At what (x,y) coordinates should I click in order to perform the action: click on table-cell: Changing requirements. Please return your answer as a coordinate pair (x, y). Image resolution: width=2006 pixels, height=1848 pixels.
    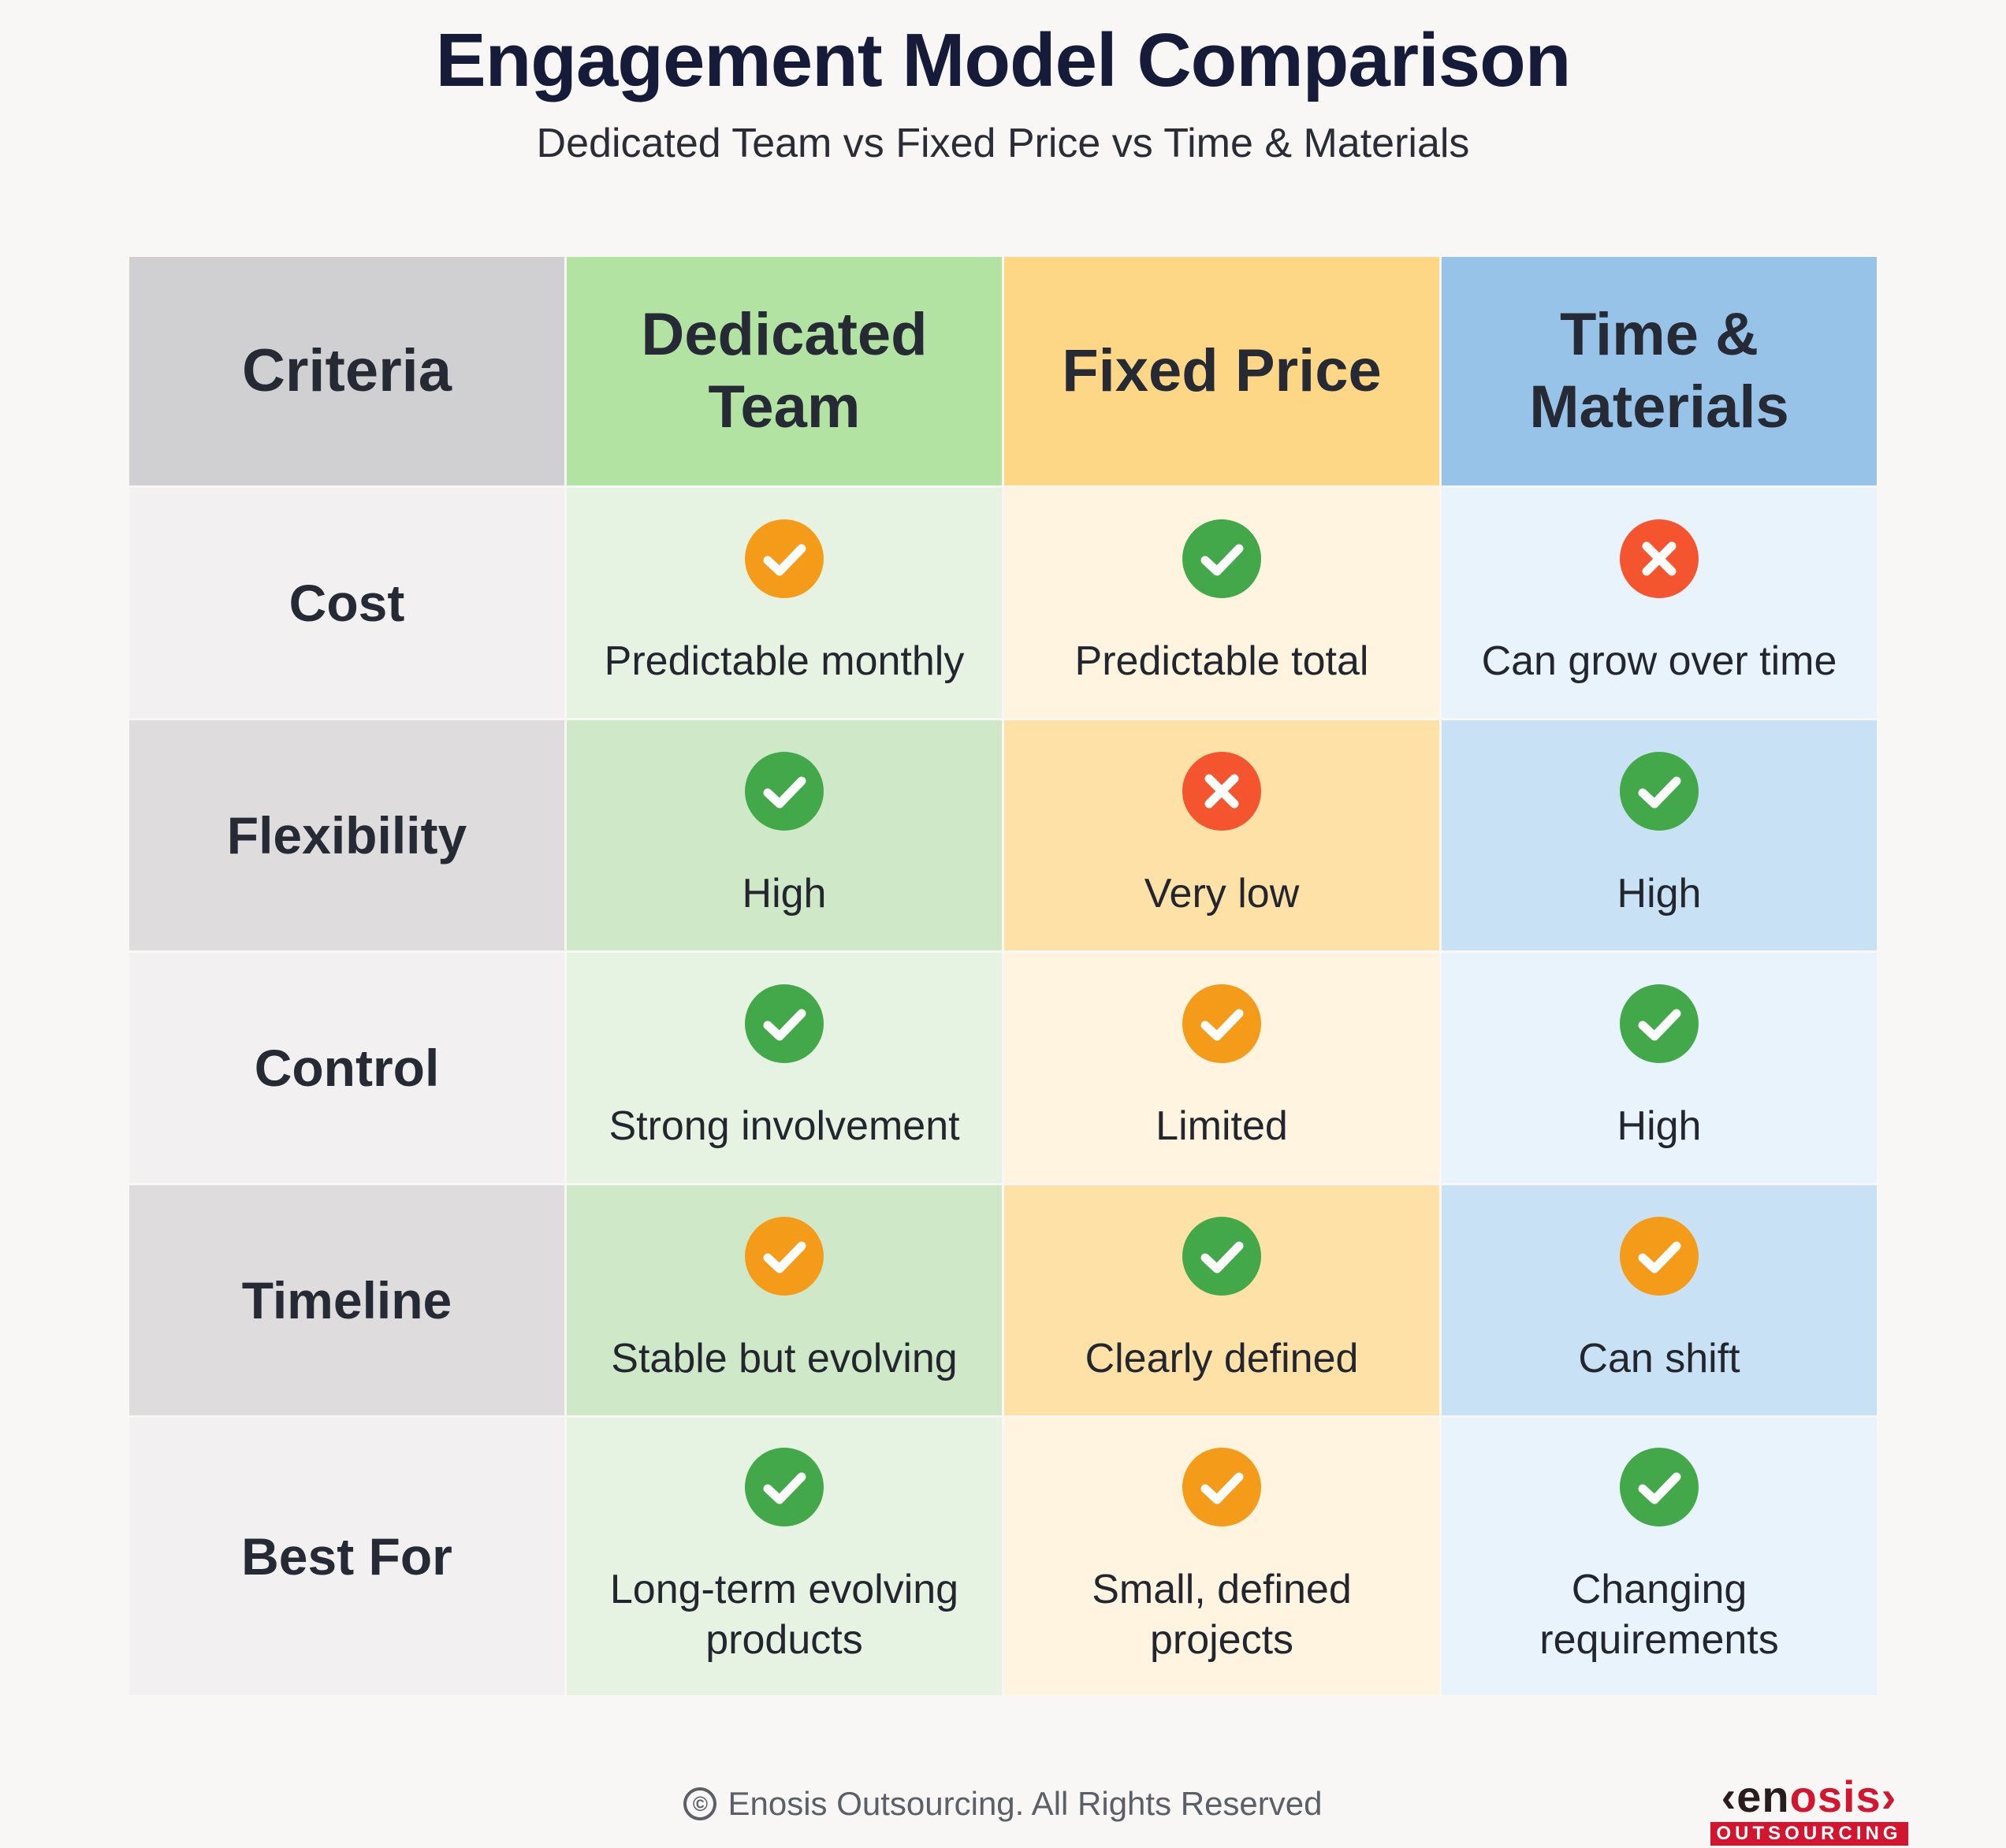
    Looking at the image, I should click on (1659, 1557).